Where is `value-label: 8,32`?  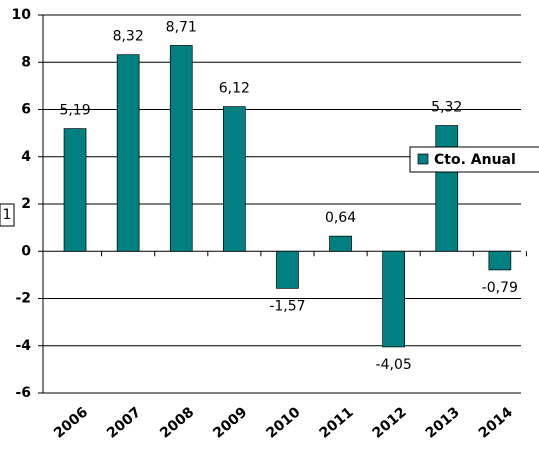 value-label: 8,32 is located at coordinates (128, 37).